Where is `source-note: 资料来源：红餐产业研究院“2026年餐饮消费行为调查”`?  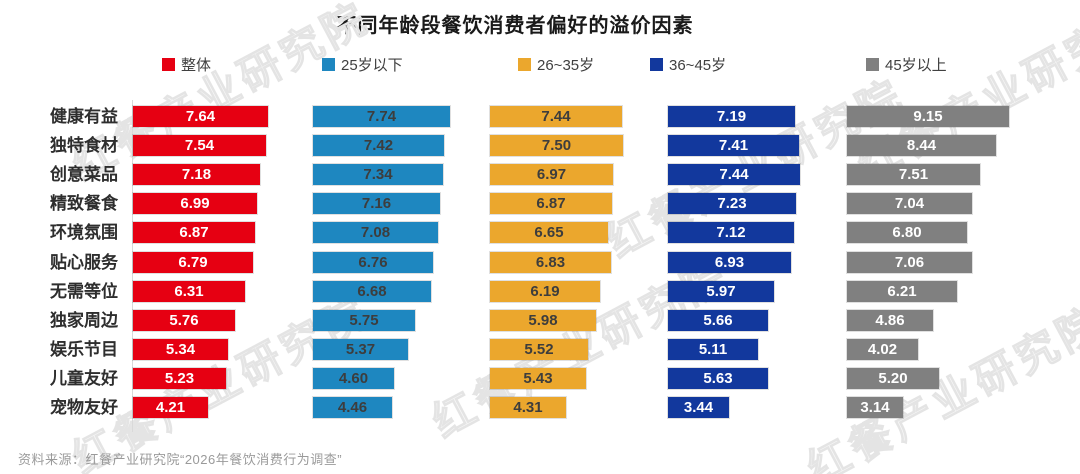
source-note: 资料来源：红餐产业研究院“2026年餐饮消费行为调查” is located at coordinates (180, 459).